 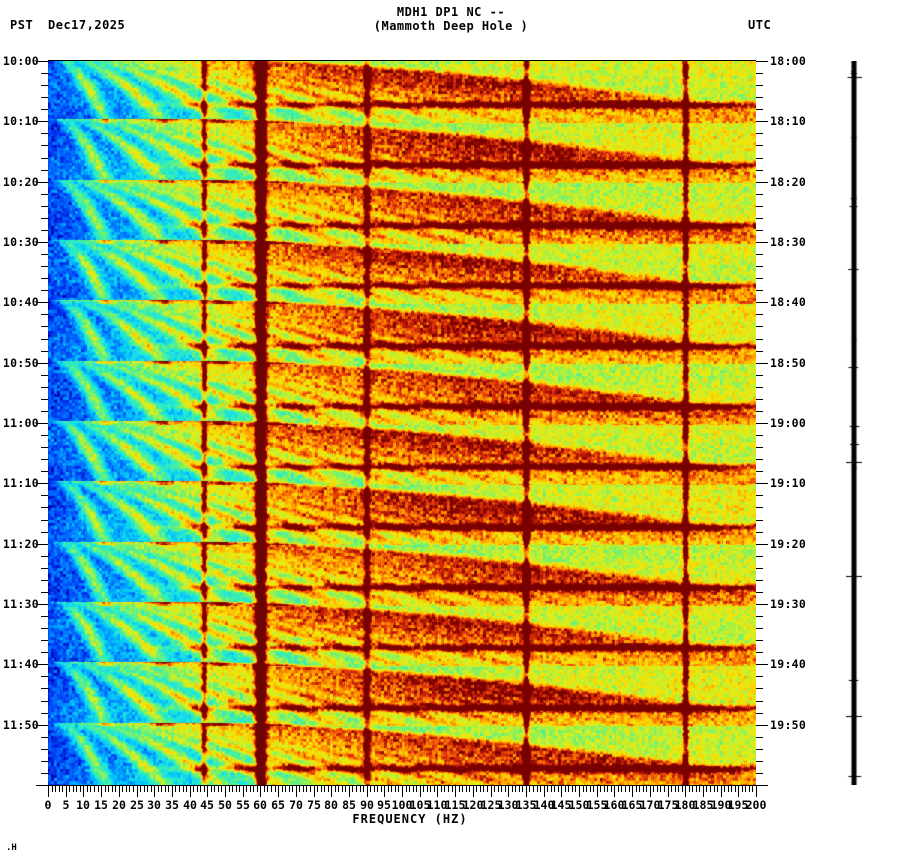 I want to click on seismogram-trace, so click(x=854, y=423).